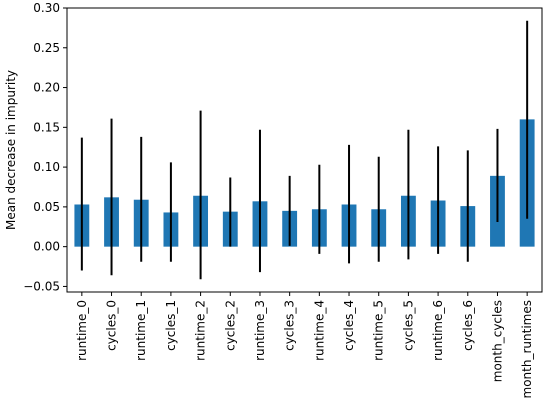 Image resolution: width=550 pixels, height=406 pixels. I want to click on x-tick-label: runtime_4, so click(319, 330).